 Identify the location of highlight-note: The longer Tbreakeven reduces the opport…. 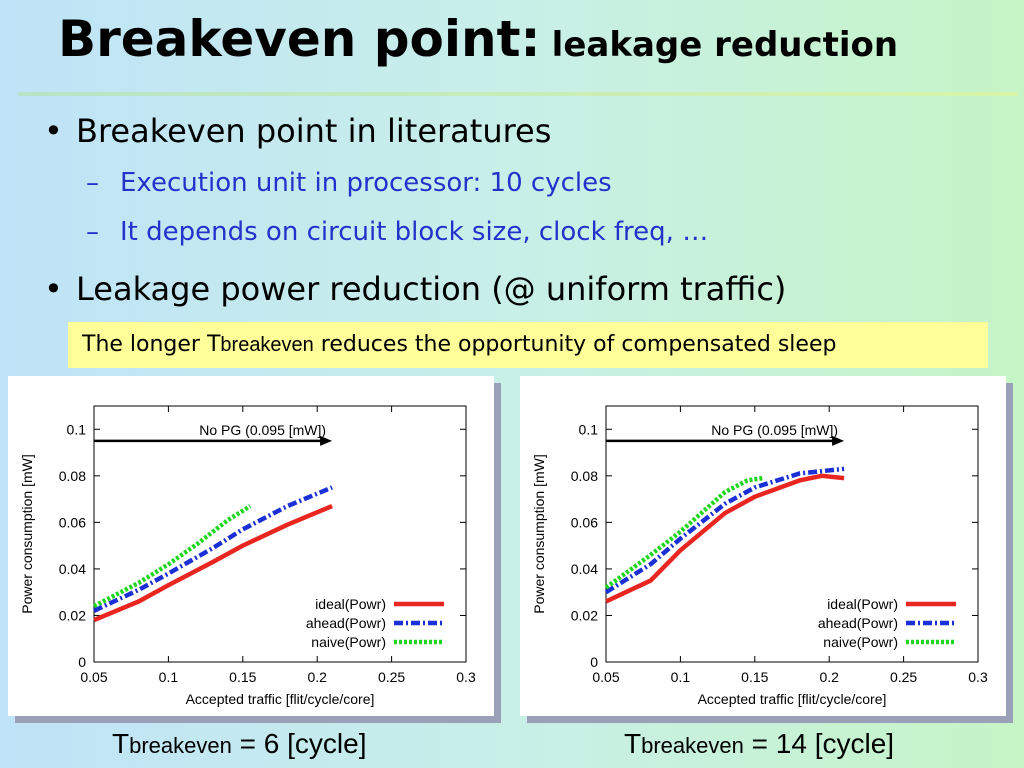
(528, 345).